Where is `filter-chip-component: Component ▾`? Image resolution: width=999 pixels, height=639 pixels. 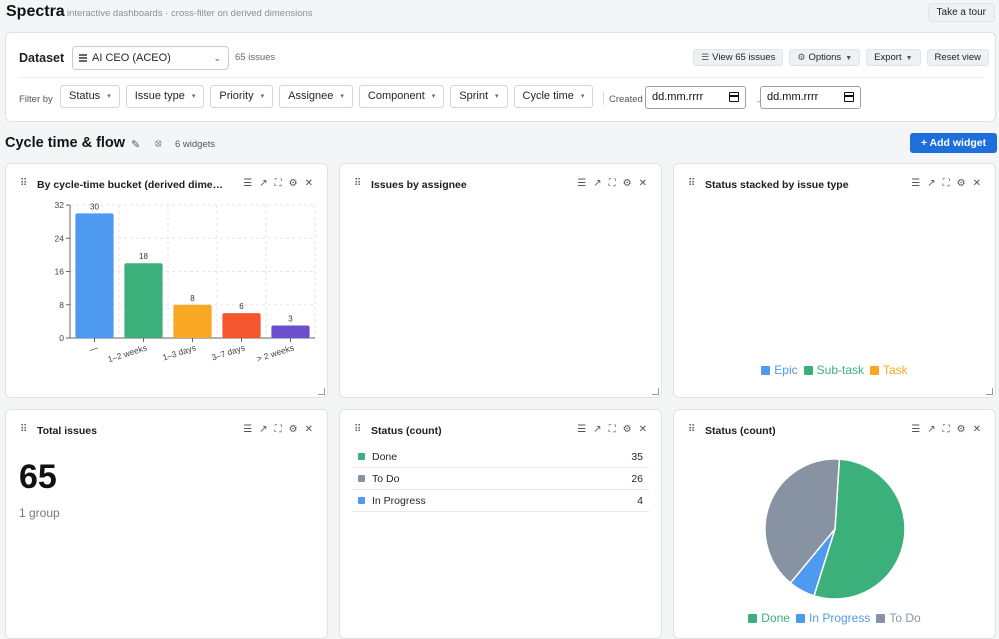 filter-chip-component: Component ▾ is located at coordinates (401, 96).